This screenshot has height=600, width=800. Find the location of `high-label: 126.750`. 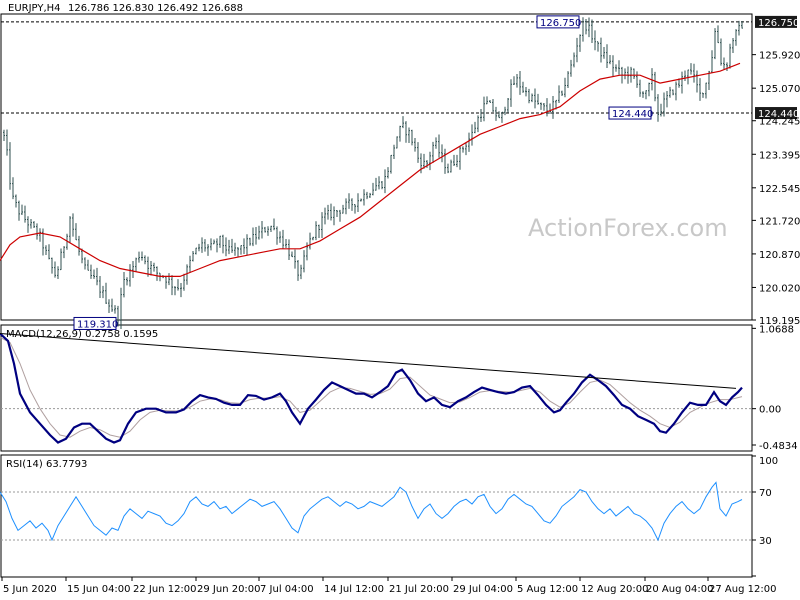

high-label: 126.750 is located at coordinates (560, 23).